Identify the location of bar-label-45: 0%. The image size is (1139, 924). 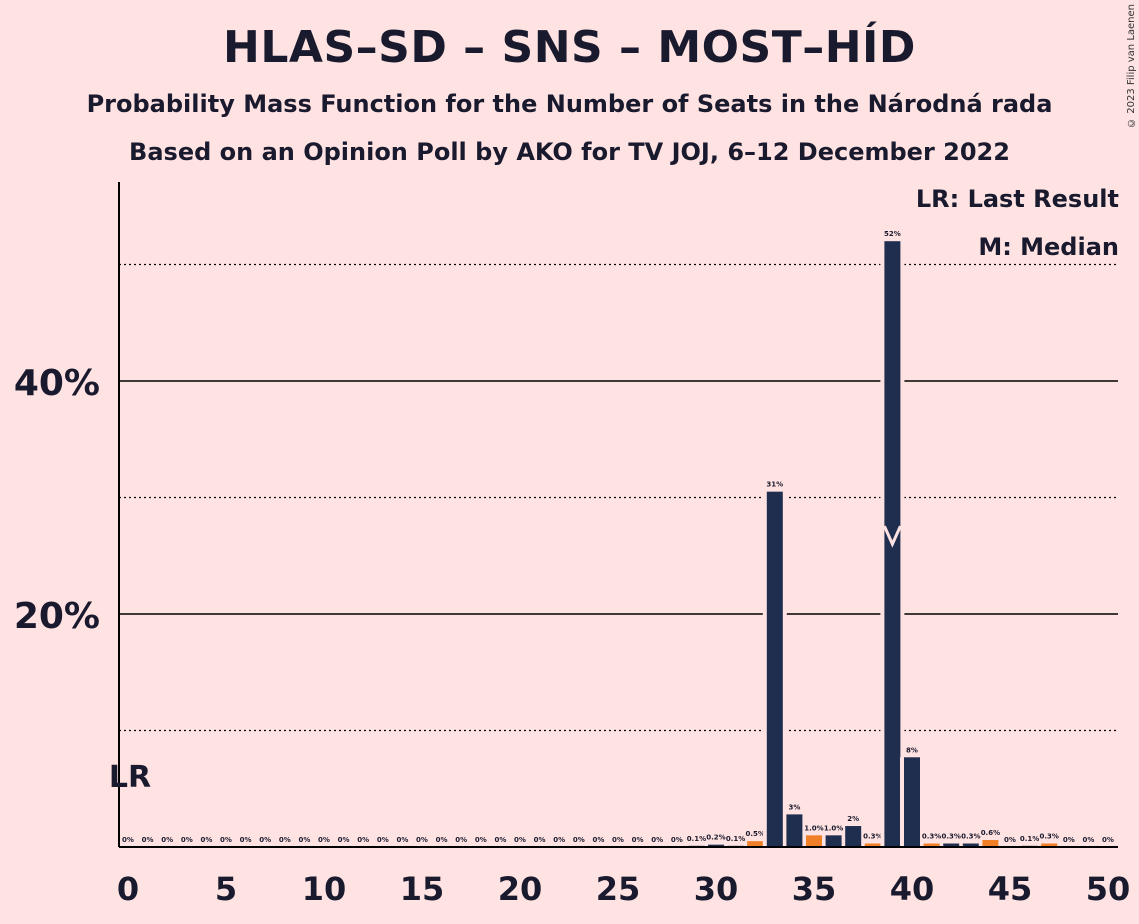
(1010, 840).